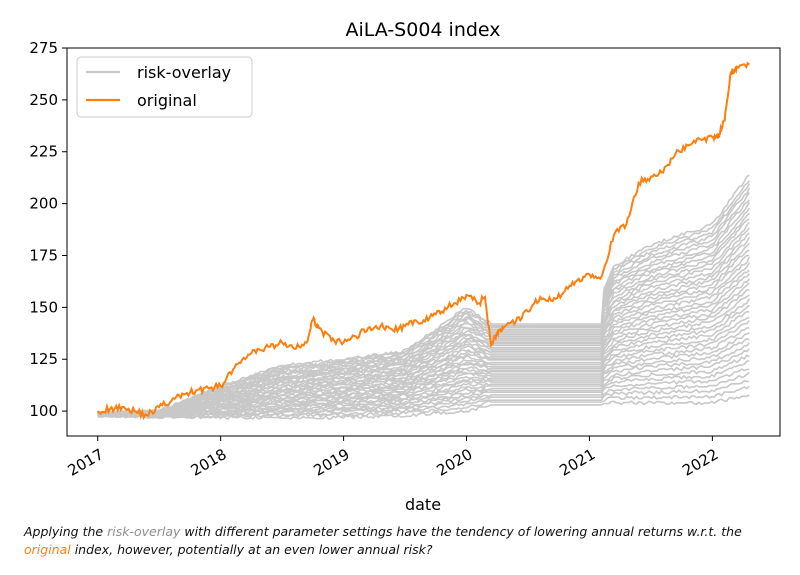 Image resolution: width=800 pixels, height=575 pixels. Describe the element at coordinates (48, 229) in the screenshot. I see `y-axis: 100 125 150 175 200 225 250 275` at that location.